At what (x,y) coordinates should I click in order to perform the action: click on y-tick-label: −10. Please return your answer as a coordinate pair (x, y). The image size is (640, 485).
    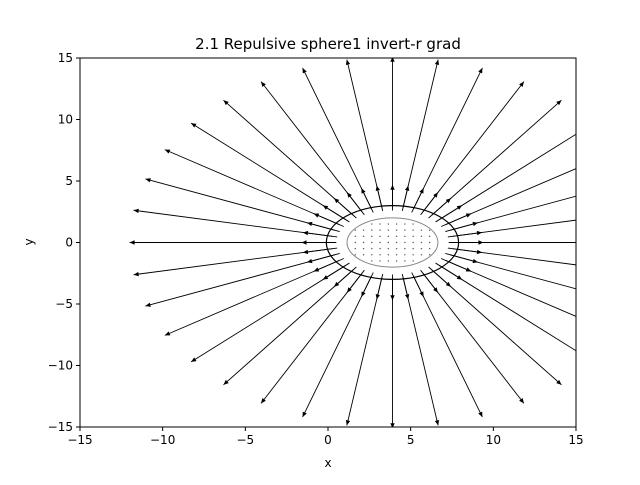
    Looking at the image, I should click on (60, 366).